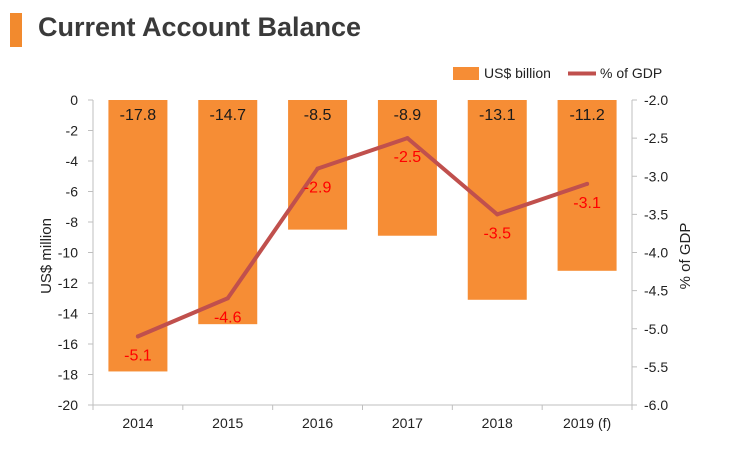 The image size is (750, 450). What do you see at coordinates (16, 30) in the screenshot?
I see `title-accent-bar` at bounding box center [16, 30].